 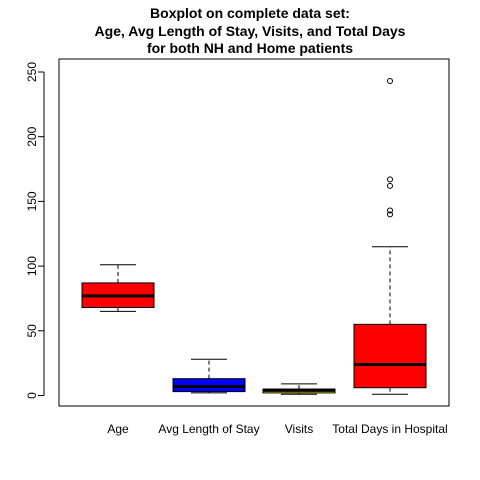 What do you see at coordinates (32, 331) in the screenshot?
I see `y-tick-label: 50` at bounding box center [32, 331].